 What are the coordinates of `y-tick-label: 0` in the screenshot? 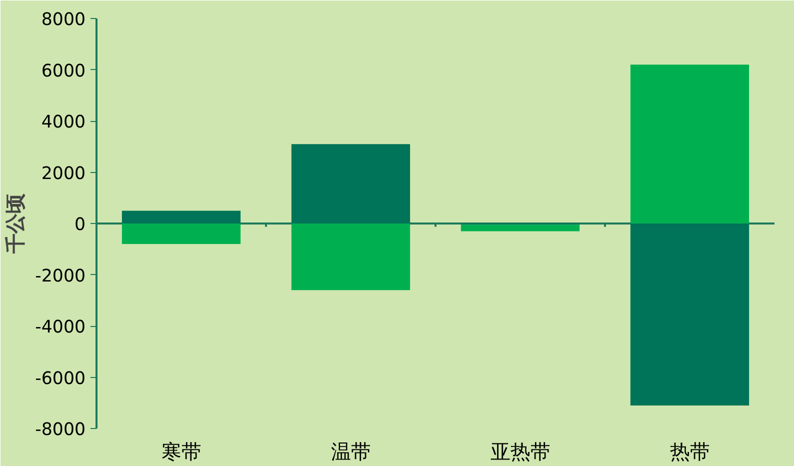 It's located at (80, 225).